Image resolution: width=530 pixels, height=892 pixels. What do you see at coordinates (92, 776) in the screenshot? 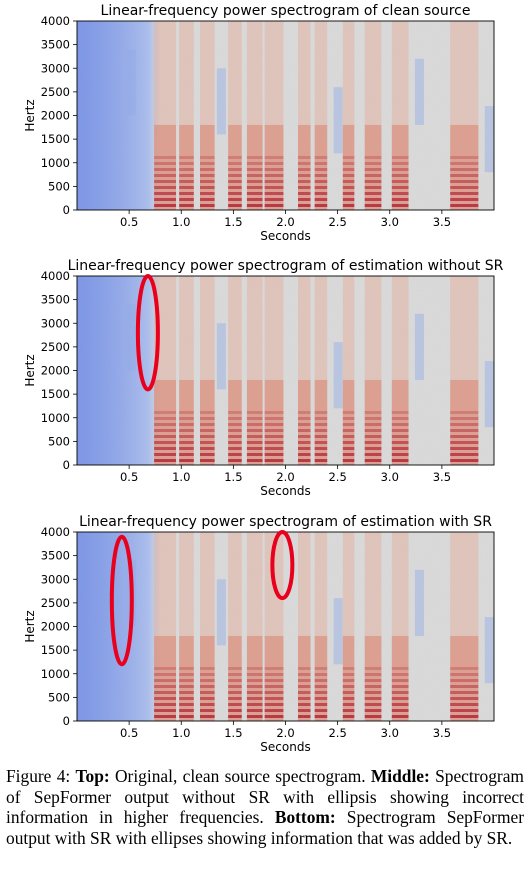
I see `caption-top-head: Top:` at bounding box center [92, 776].